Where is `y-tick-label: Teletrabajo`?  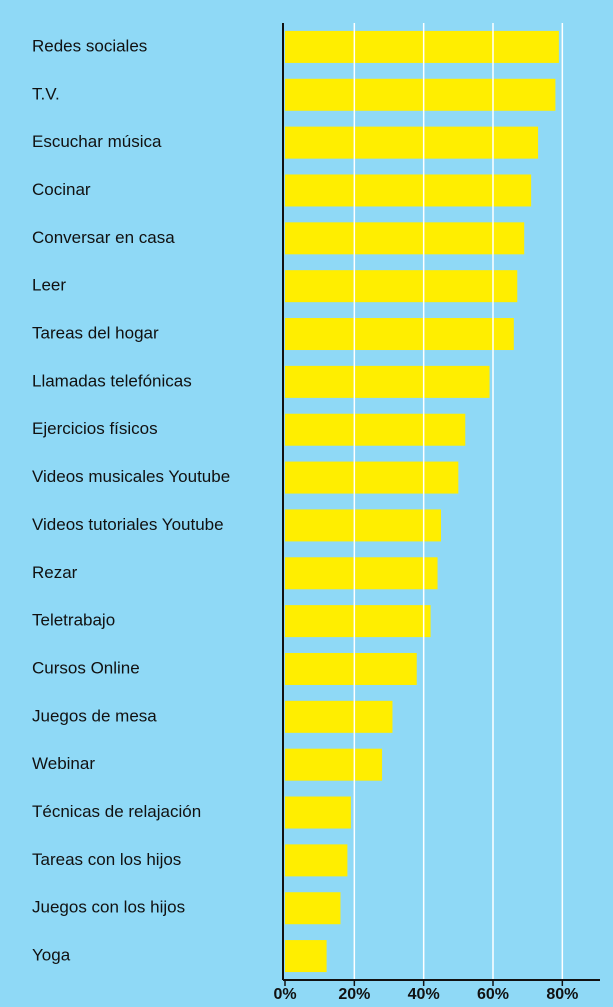 y-tick-label: Teletrabajo is located at coordinates (73, 620).